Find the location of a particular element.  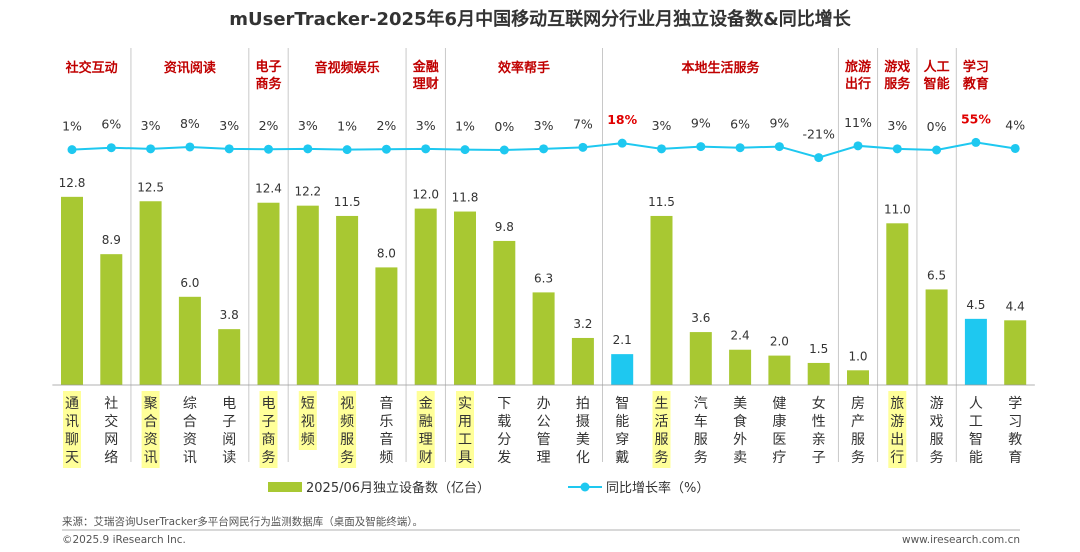

growth-value-label: 6% is located at coordinates (740, 124).